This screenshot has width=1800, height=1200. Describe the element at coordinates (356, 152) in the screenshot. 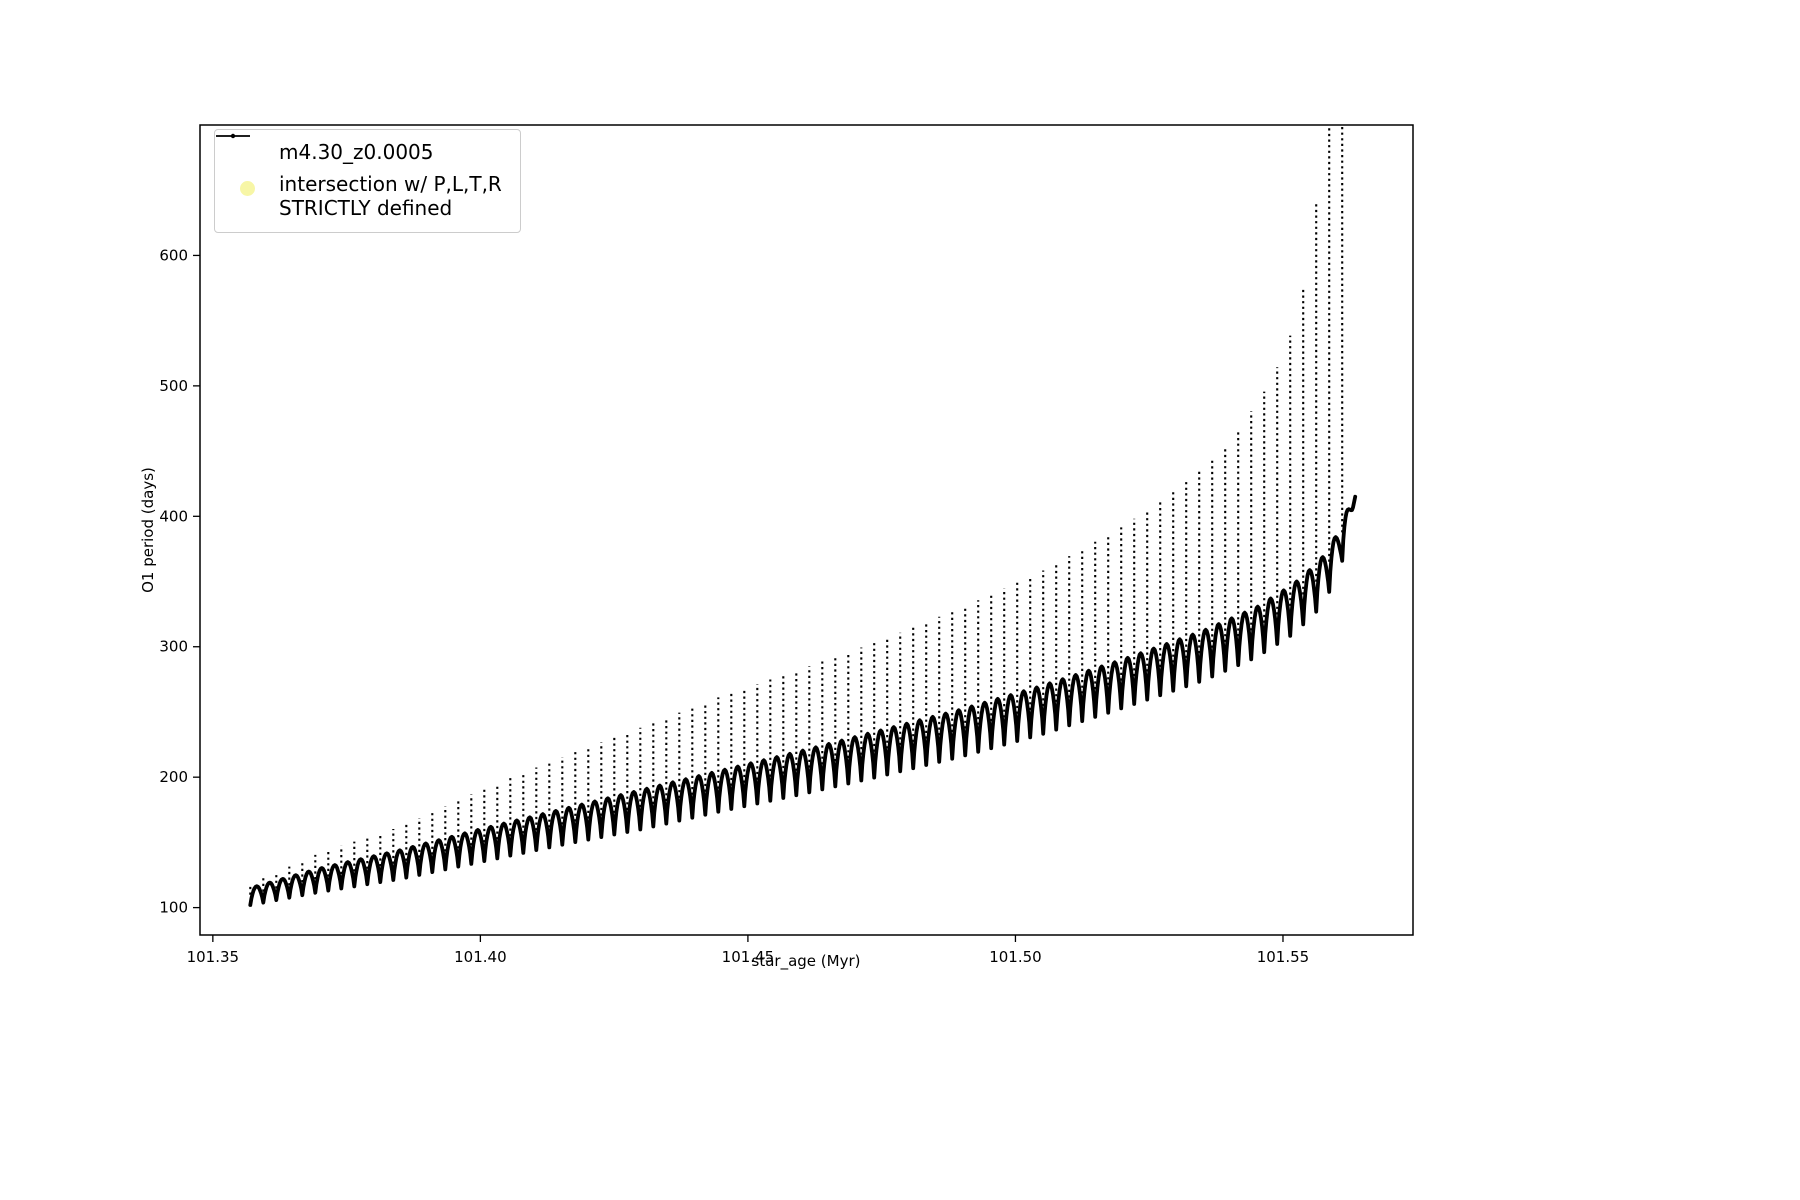

I see `legend-label-series: m4.30_z0.0005` at that location.